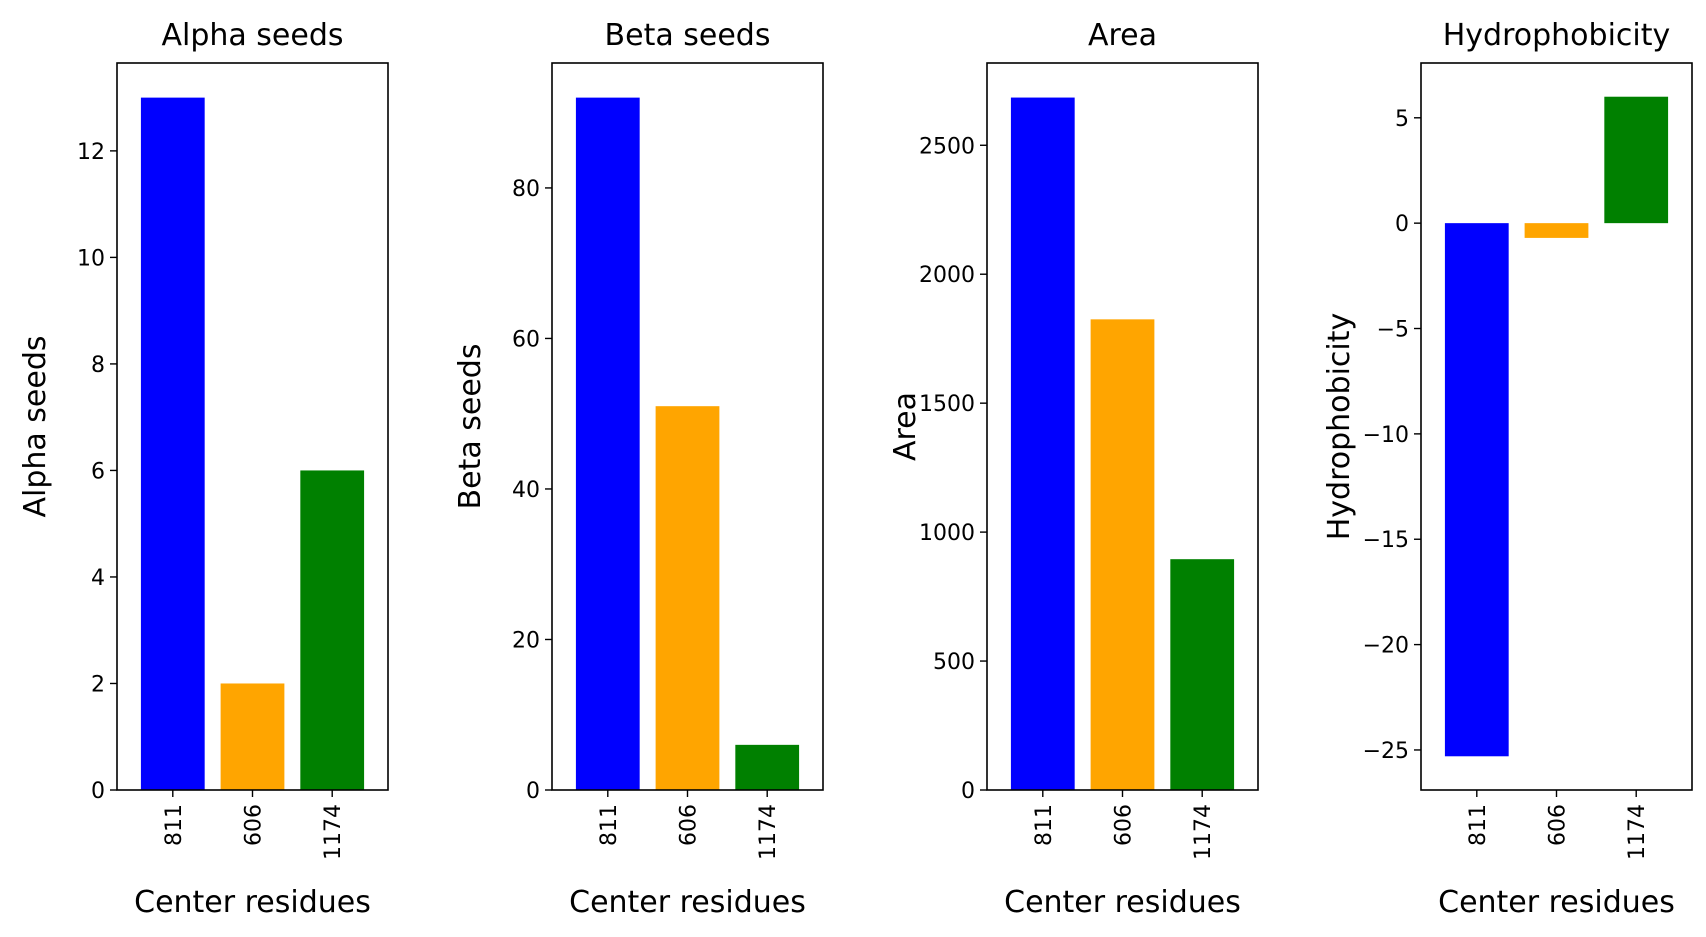  What do you see at coordinates (35, 426) in the screenshot?
I see `y-axis-label: Alpha seeds` at bounding box center [35, 426].